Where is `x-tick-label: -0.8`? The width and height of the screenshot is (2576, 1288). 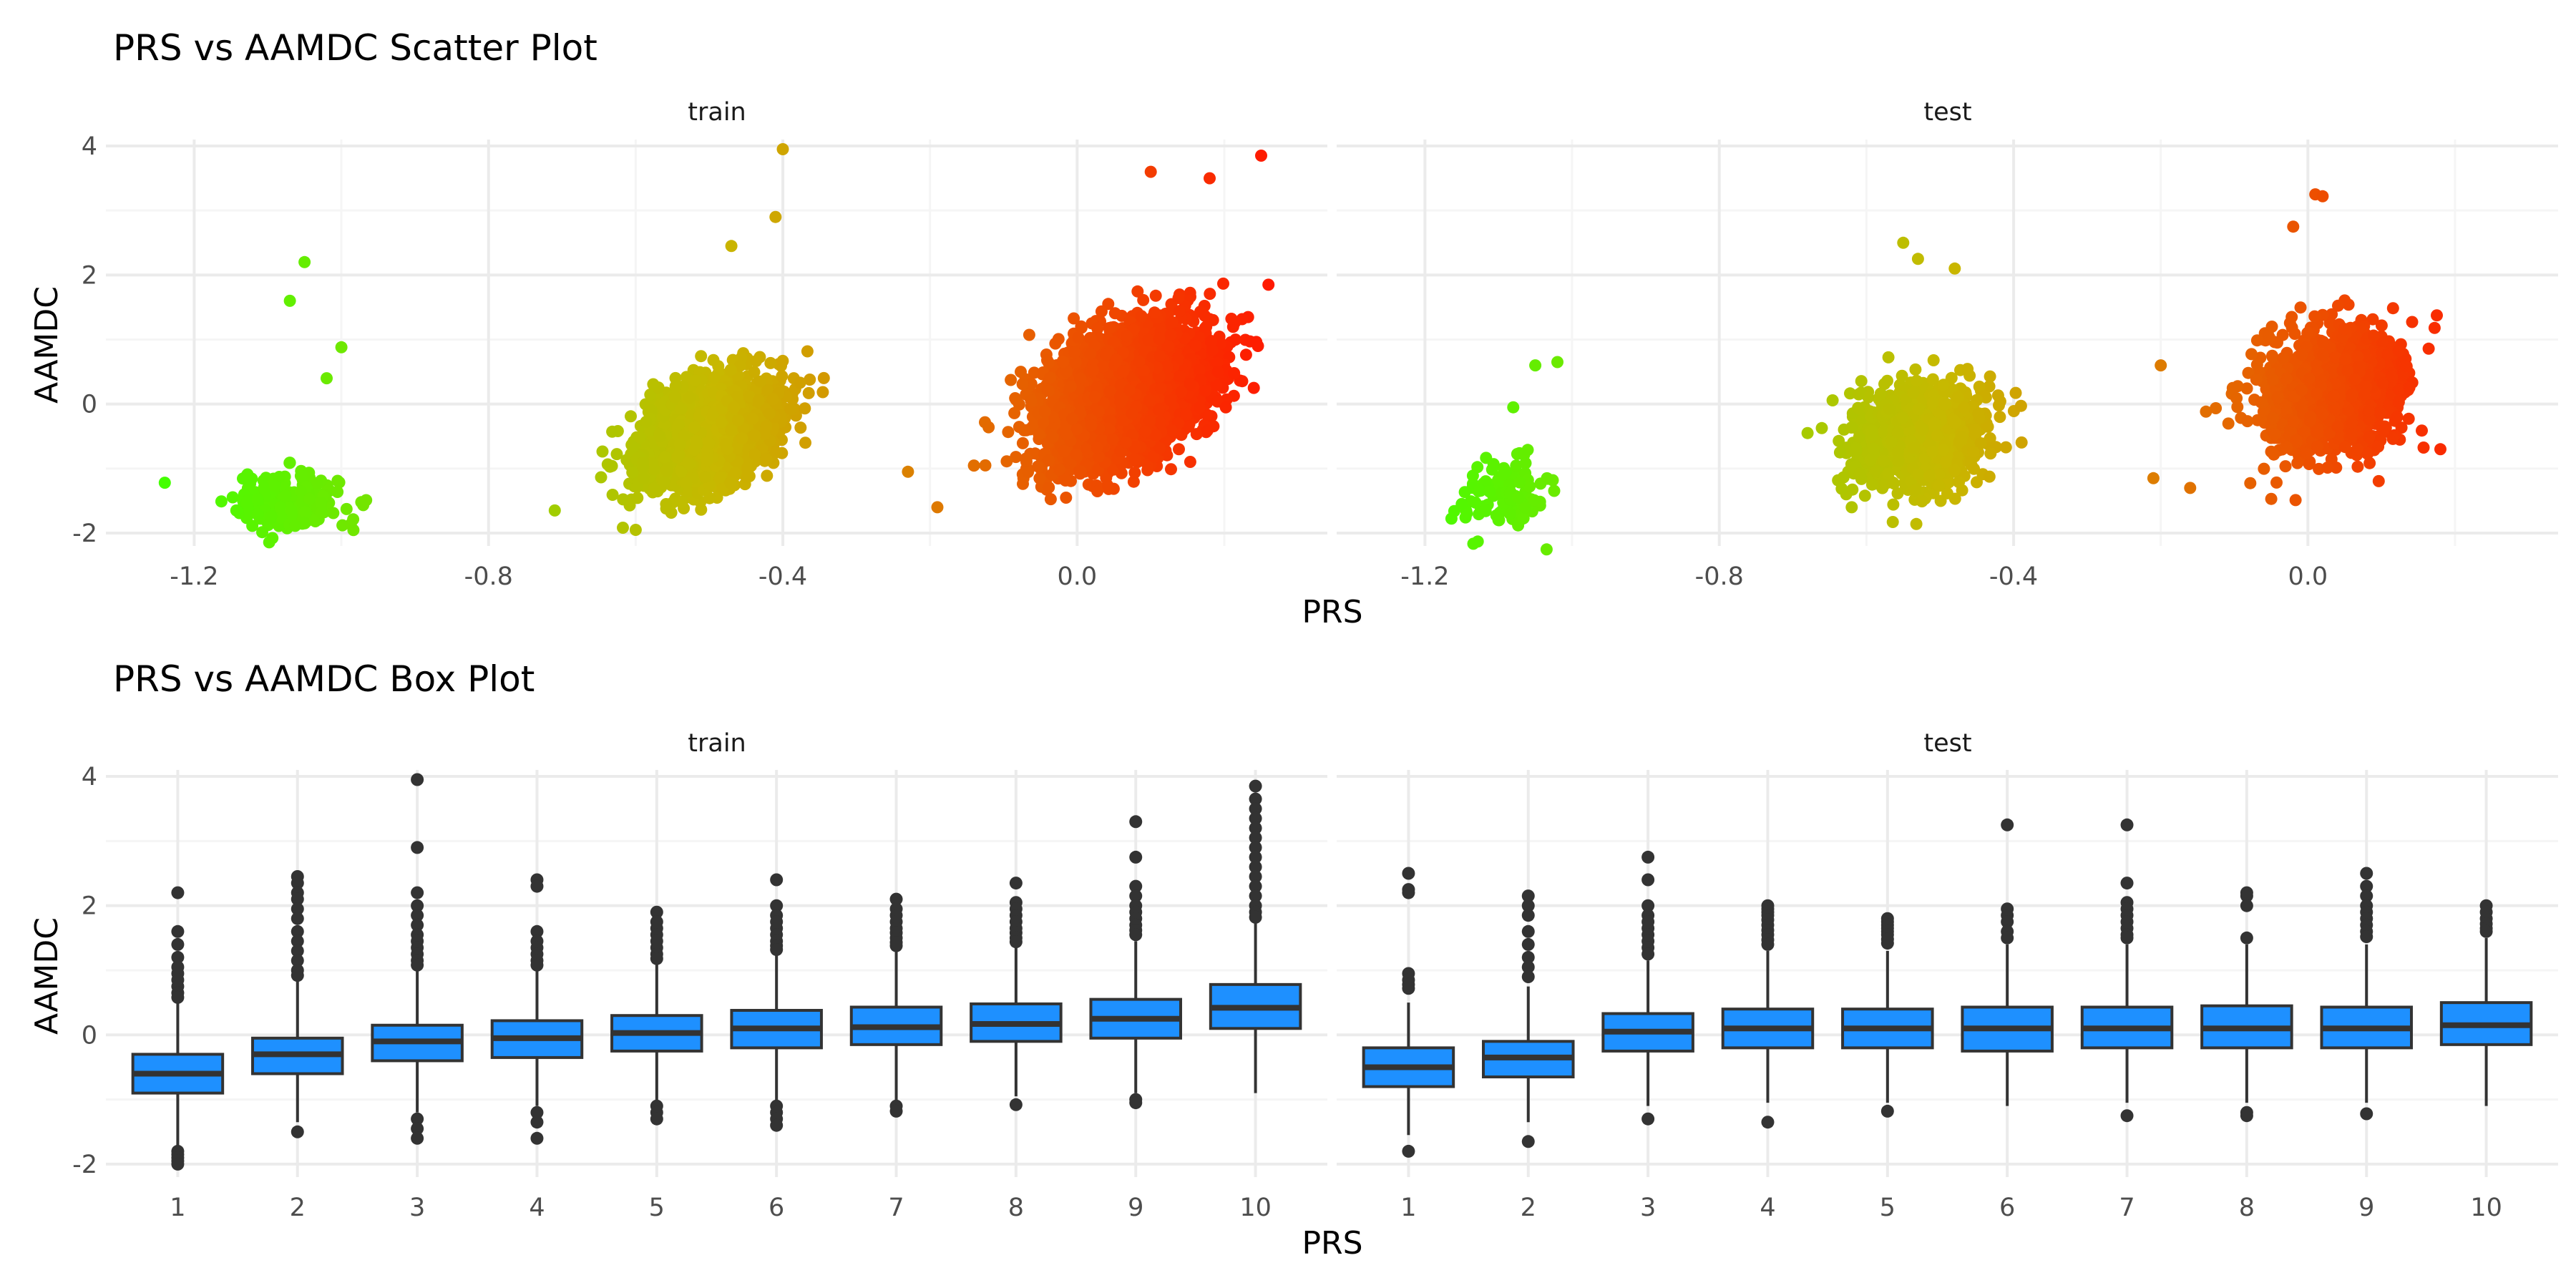
x-tick-label: -0.8 is located at coordinates (488, 576).